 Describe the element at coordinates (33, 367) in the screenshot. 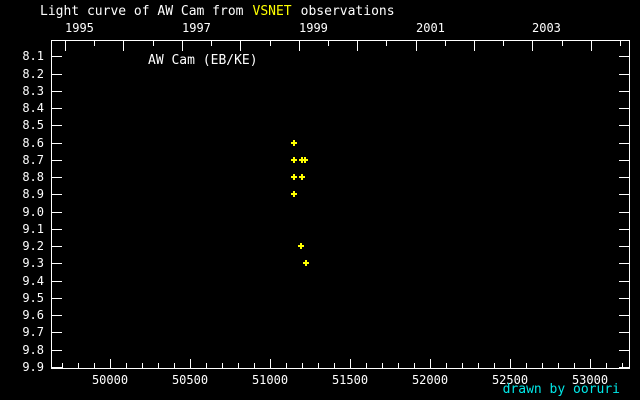

I see `y-axis-tick-label: 9.9` at that location.